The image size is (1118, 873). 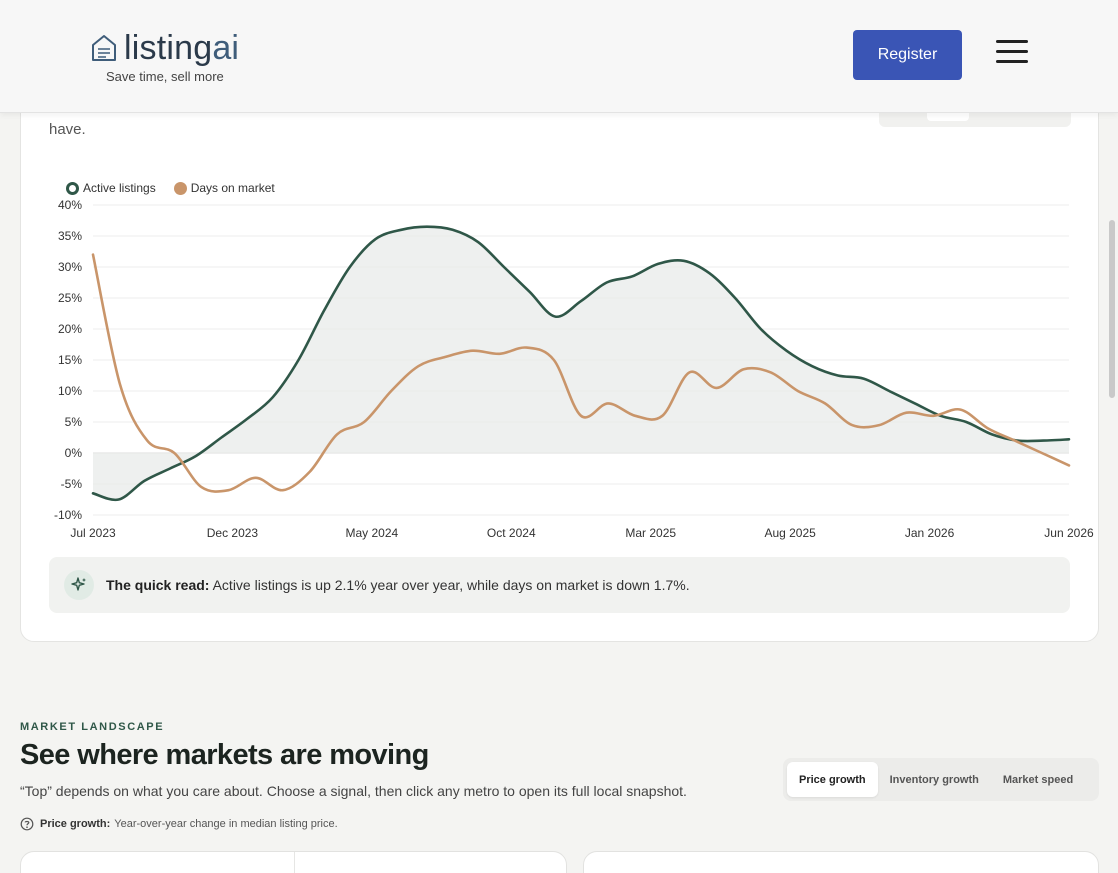 I want to click on metric-note-label: Price growth:, so click(x=75, y=824).